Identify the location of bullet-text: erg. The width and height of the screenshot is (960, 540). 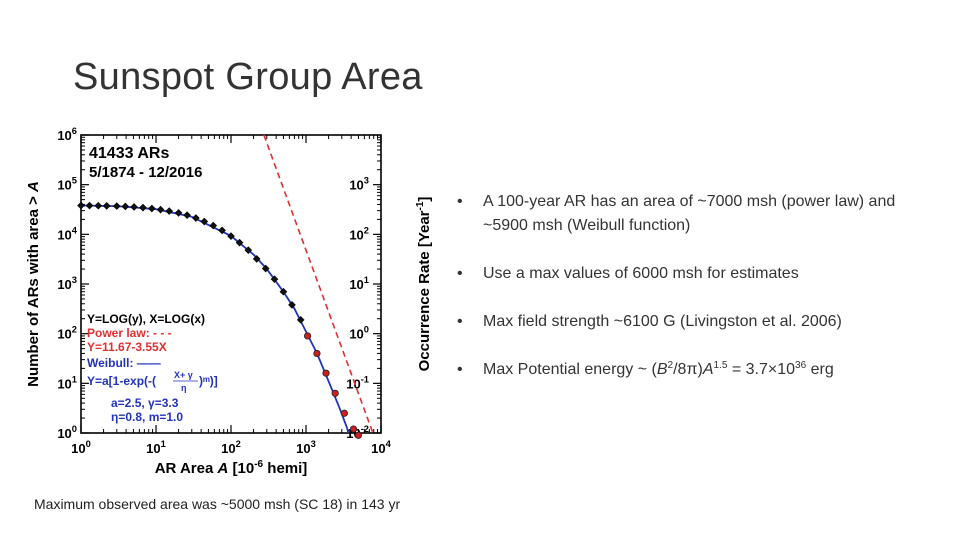
(820, 369).